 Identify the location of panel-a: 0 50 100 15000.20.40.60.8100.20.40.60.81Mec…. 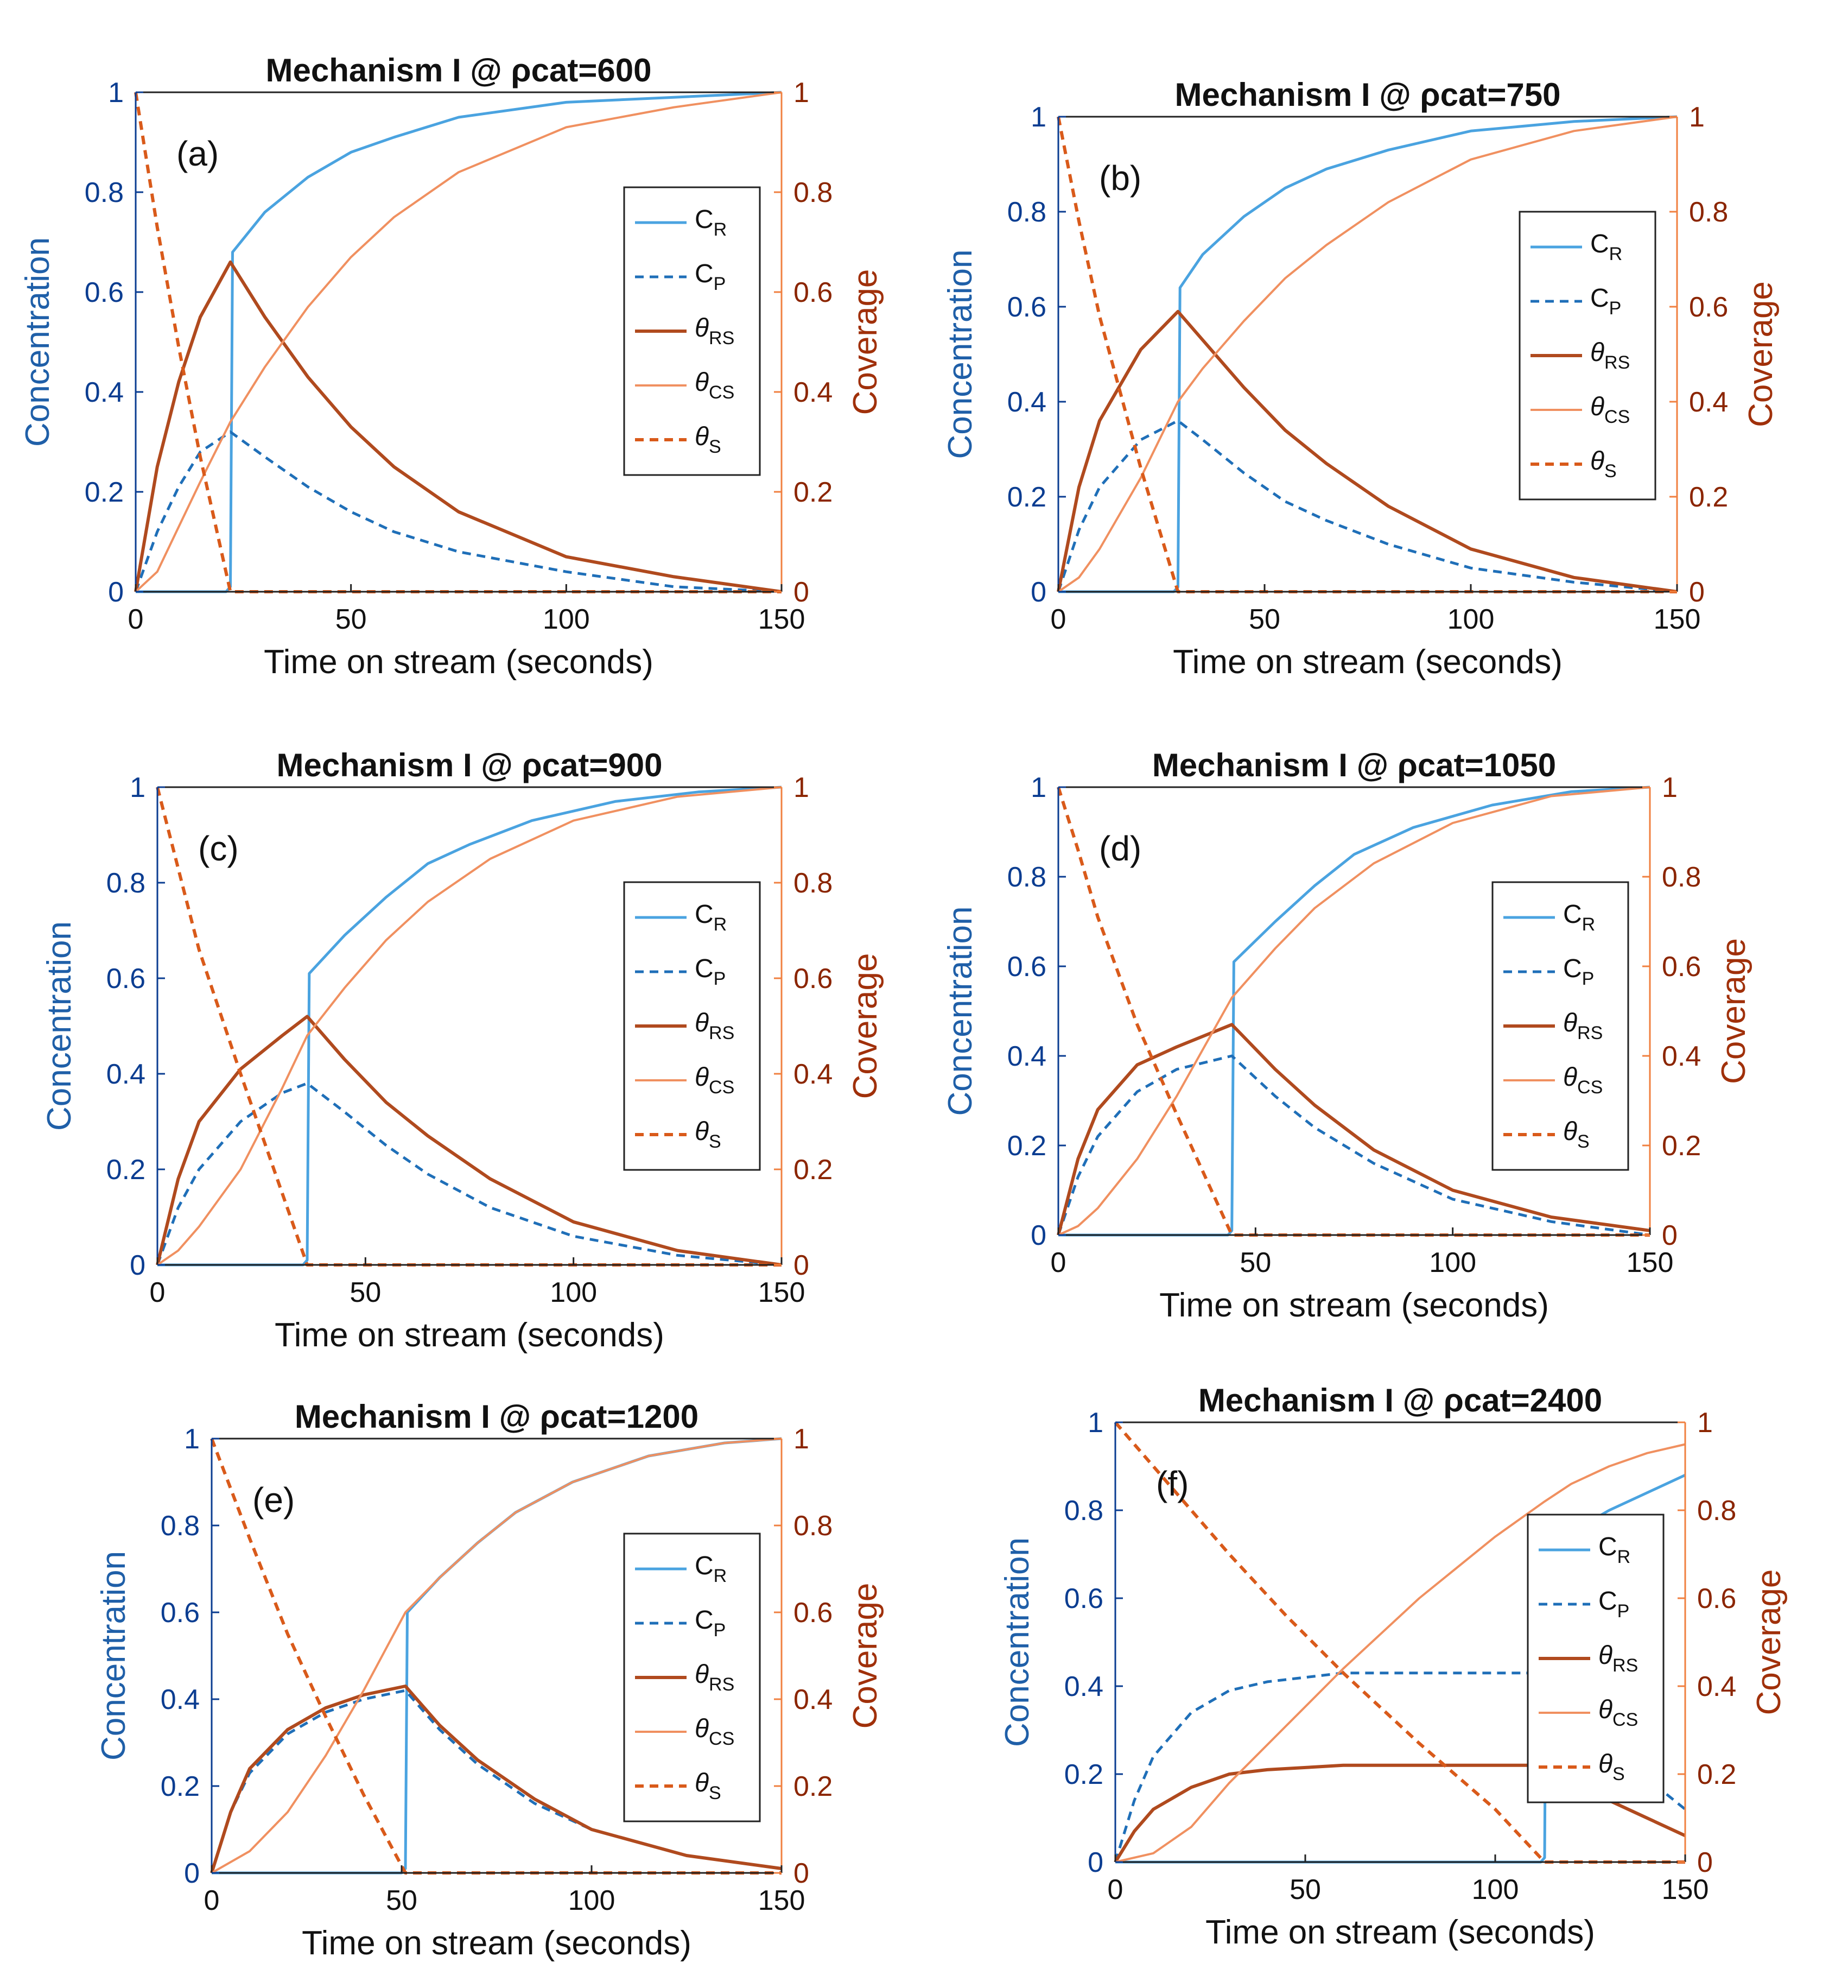
(451, 366).